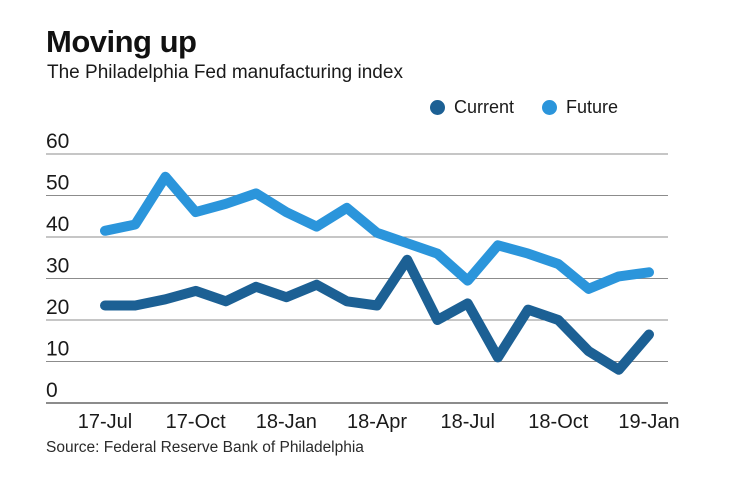  Describe the element at coordinates (57, 224) in the screenshot. I see `y-tick-label: 40` at that location.